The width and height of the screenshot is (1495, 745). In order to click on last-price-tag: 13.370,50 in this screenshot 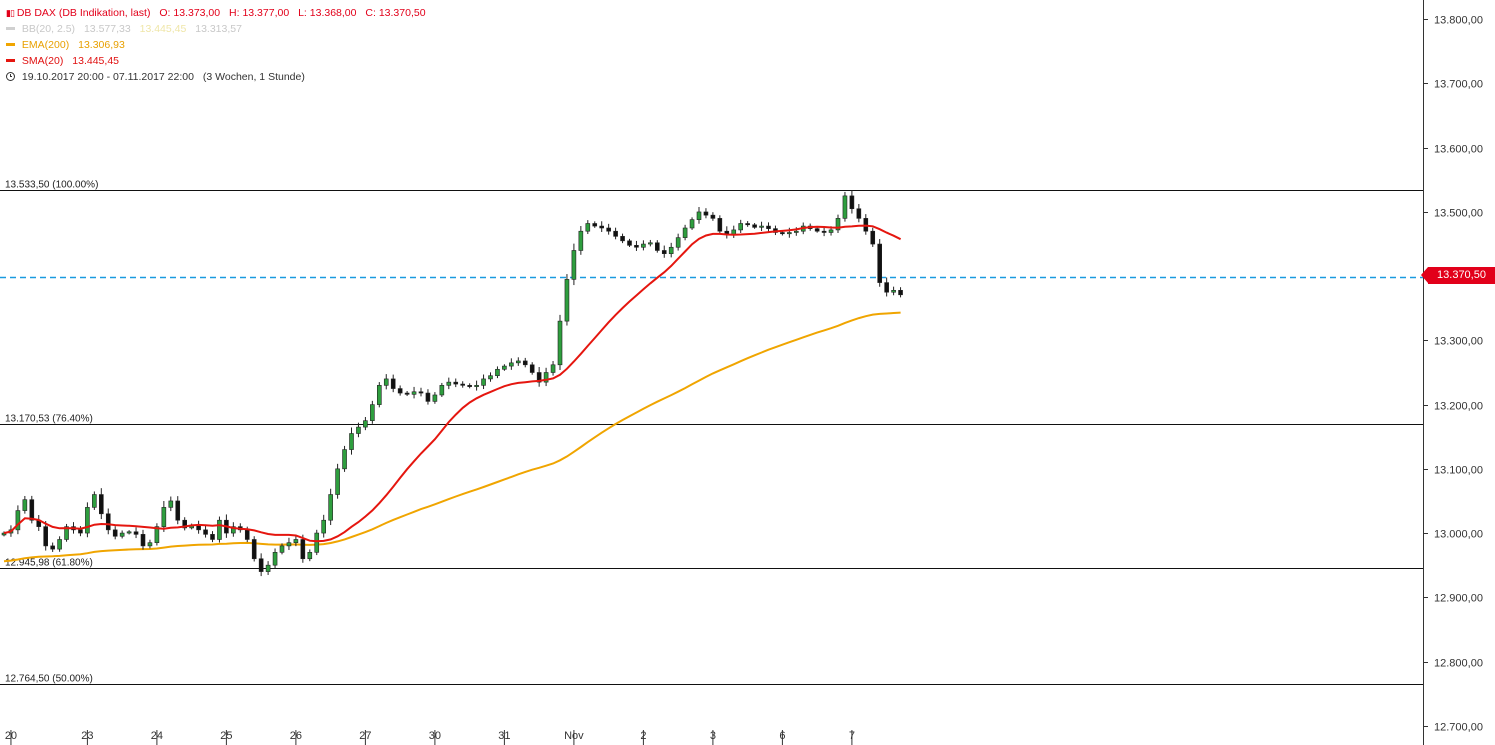, I will do `click(1458, 275)`.